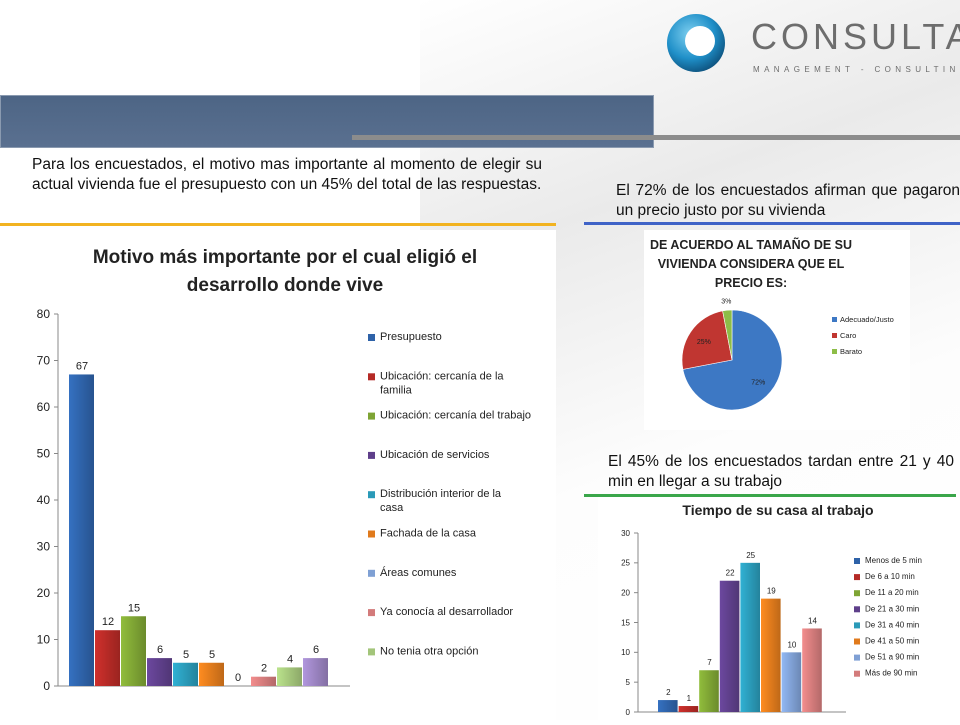 Image resolution: width=960 pixels, height=725 pixels. What do you see at coordinates (771, 591) in the screenshot?
I see `undefined-bar-value-label: 19` at bounding box center [771, 591].